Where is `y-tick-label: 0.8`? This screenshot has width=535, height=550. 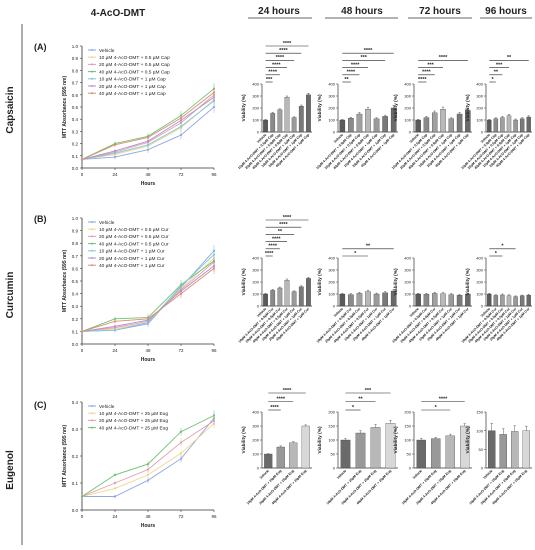 y-tick-label: 0.8 is located at coordinates (75, 243).